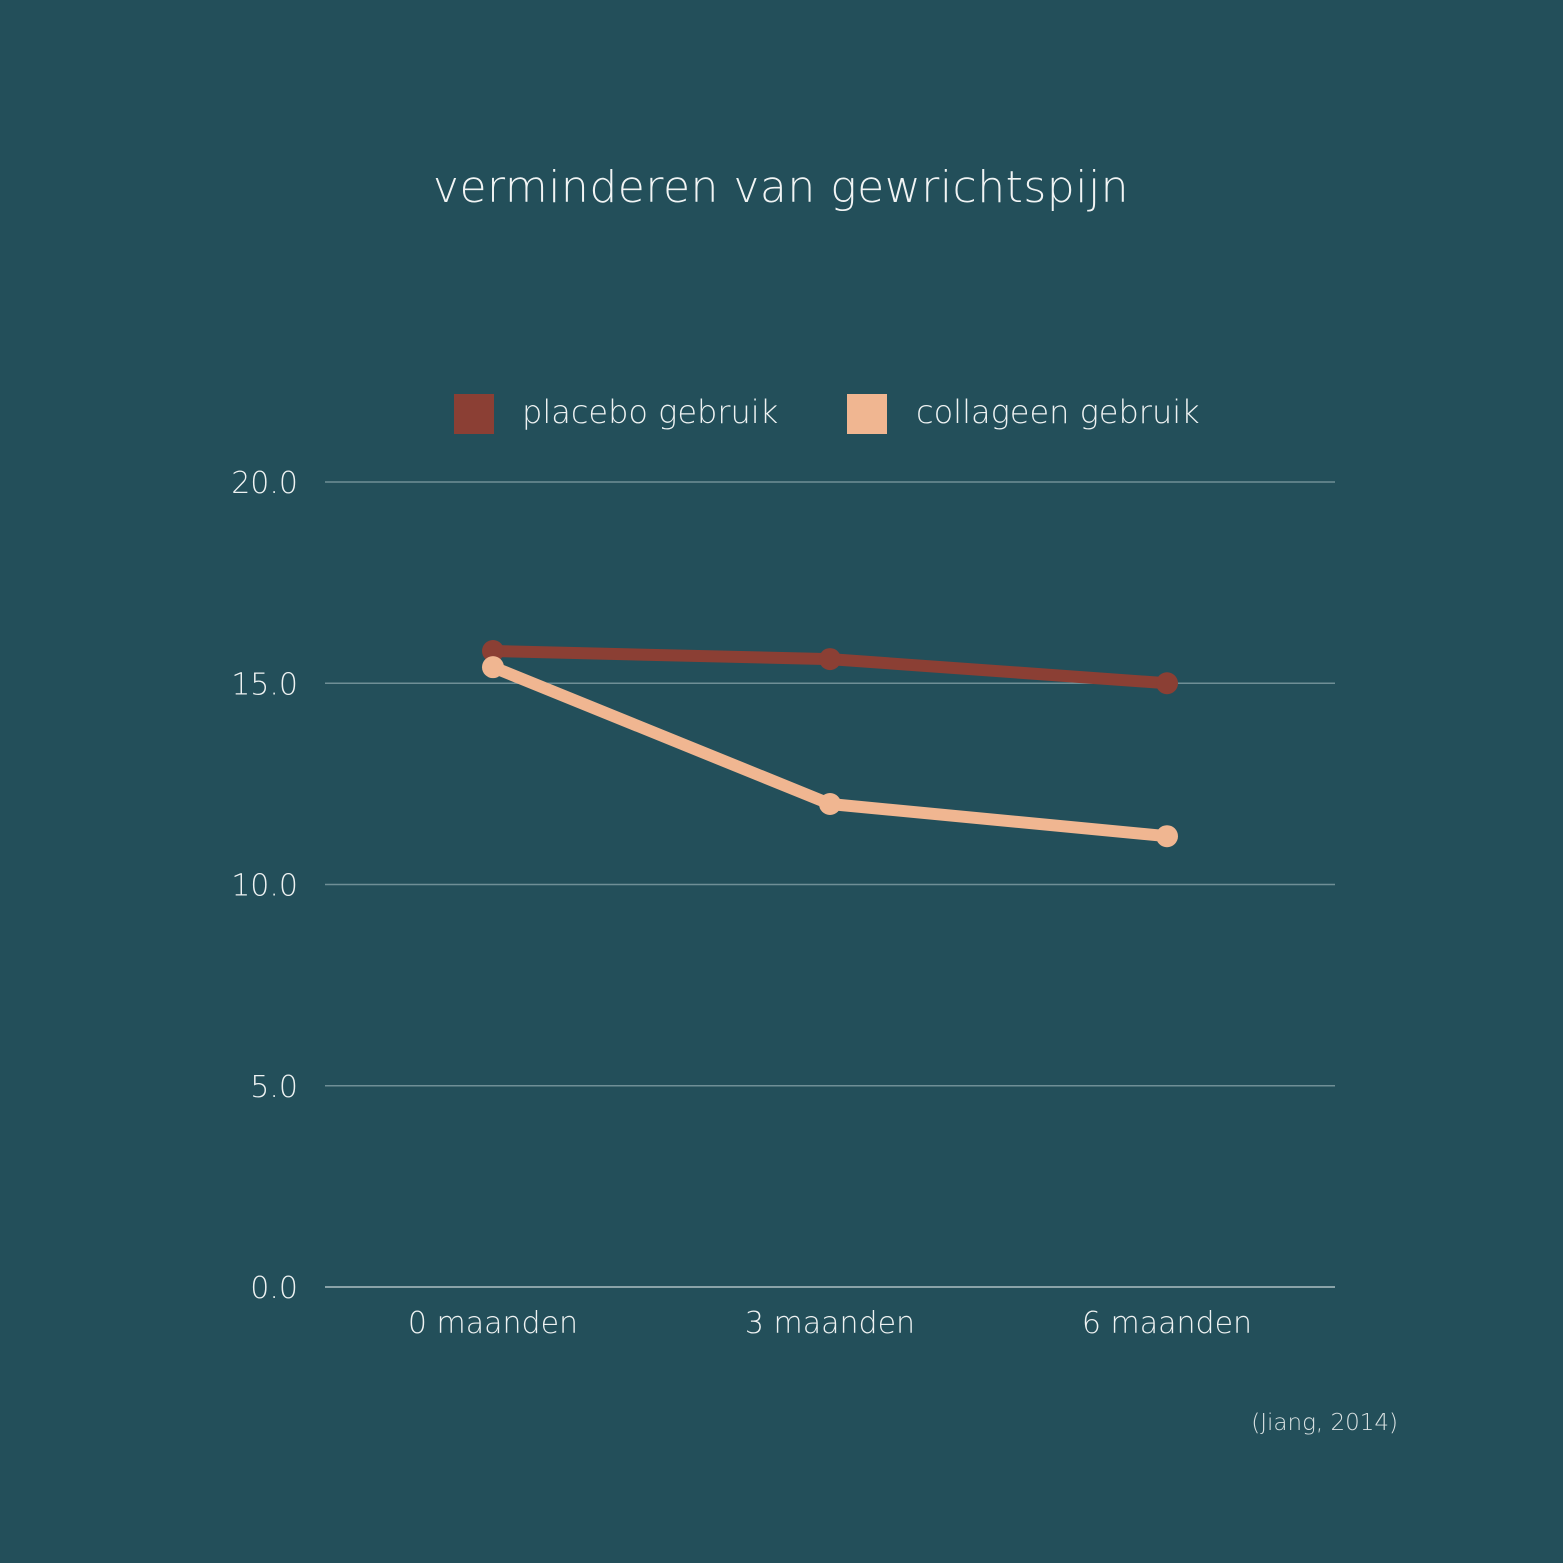  What do you see at coordinates (650, 412) in the screenshot?
I see `legend-label-placebo: placebo gebruik` at bounding box center [650, 412].